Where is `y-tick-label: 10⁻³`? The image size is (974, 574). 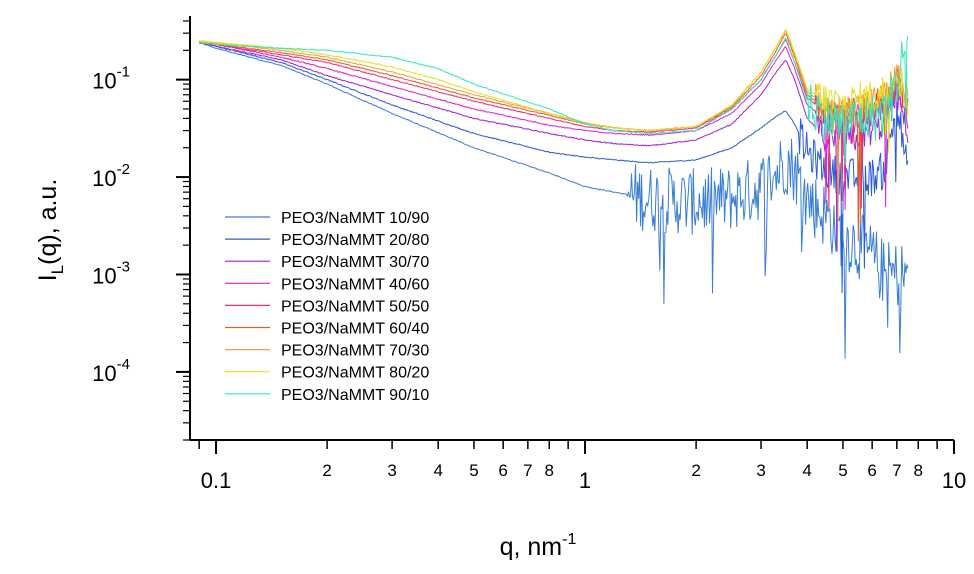
y-tick-label: 10⁻³ is located at coordinates (111, 273).